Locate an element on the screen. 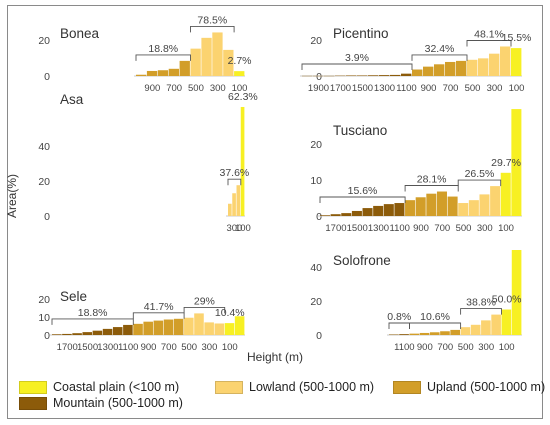  panel-title: Bonea is located at coordinates (80, 33).